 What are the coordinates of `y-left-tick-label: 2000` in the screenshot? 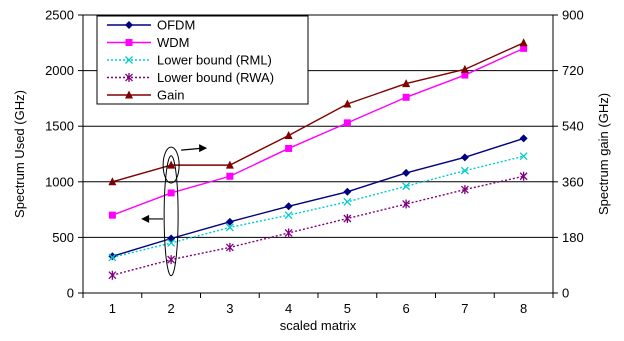 It's located at (59, 70).